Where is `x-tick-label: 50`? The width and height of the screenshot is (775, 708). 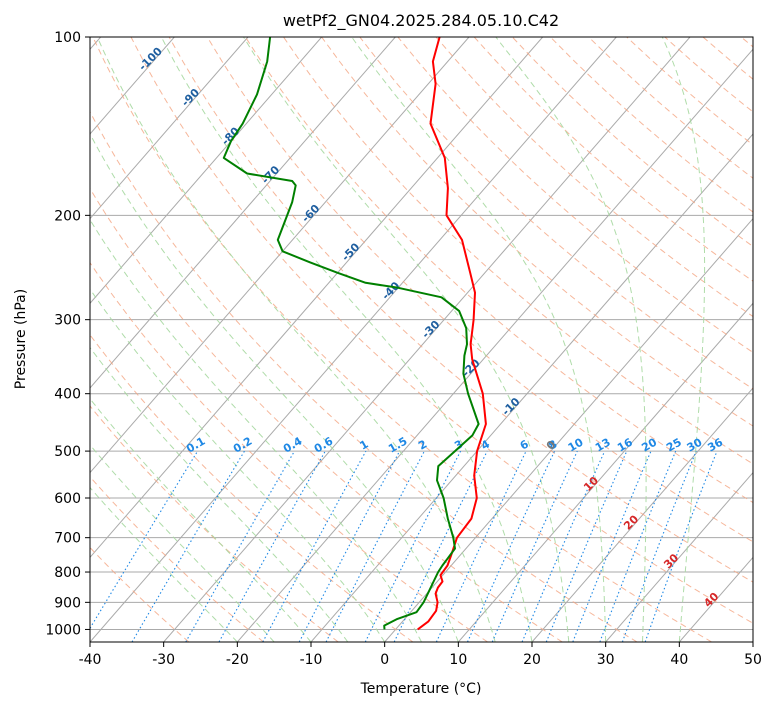 x-tick-label: 50 is located at coordinates (753, 660).